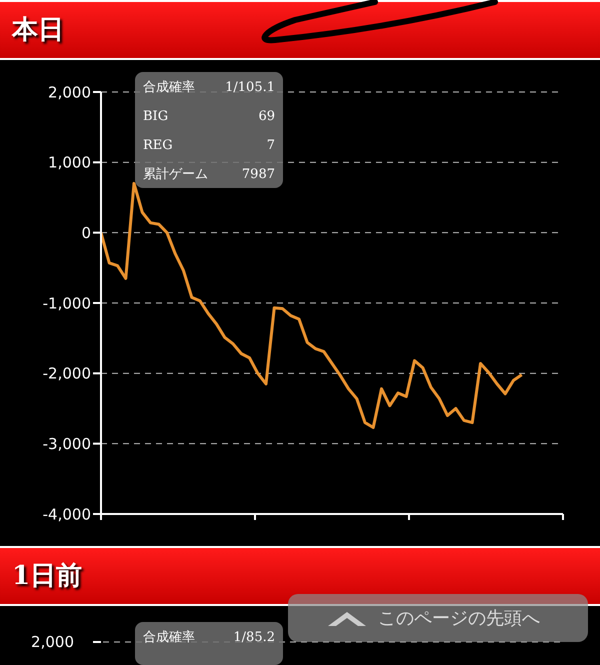  Describe the element at coordinates (158, 145) in the screenshot. I see `annotation: REG` at that location.